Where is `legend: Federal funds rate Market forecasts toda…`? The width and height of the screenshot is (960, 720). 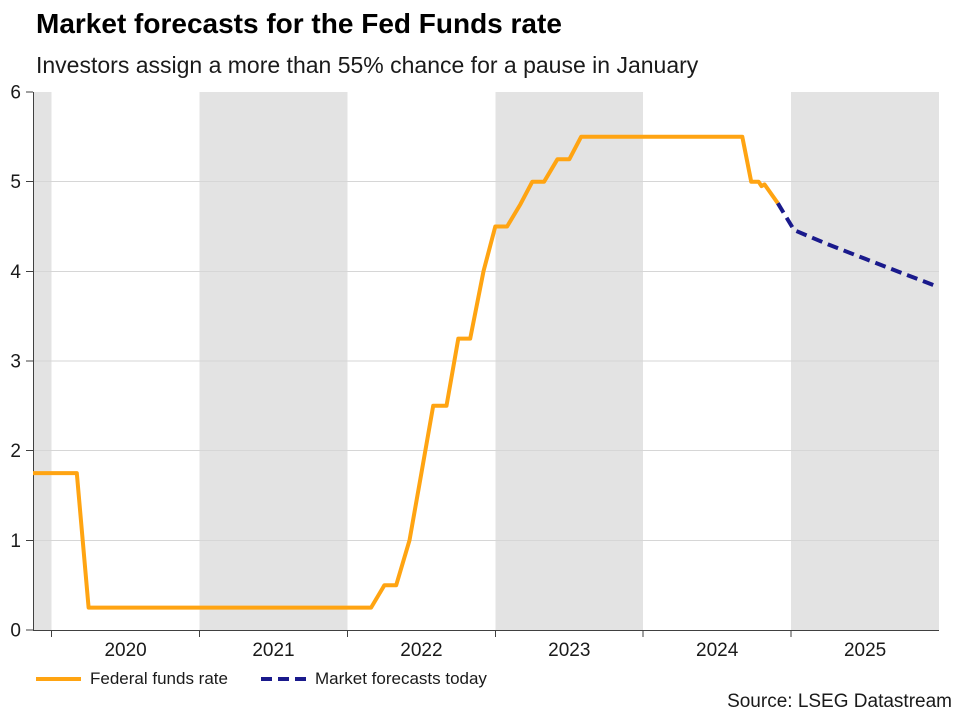 legend: Federal funds rate Market forecasts toda… is located at coordinates (261, 679).